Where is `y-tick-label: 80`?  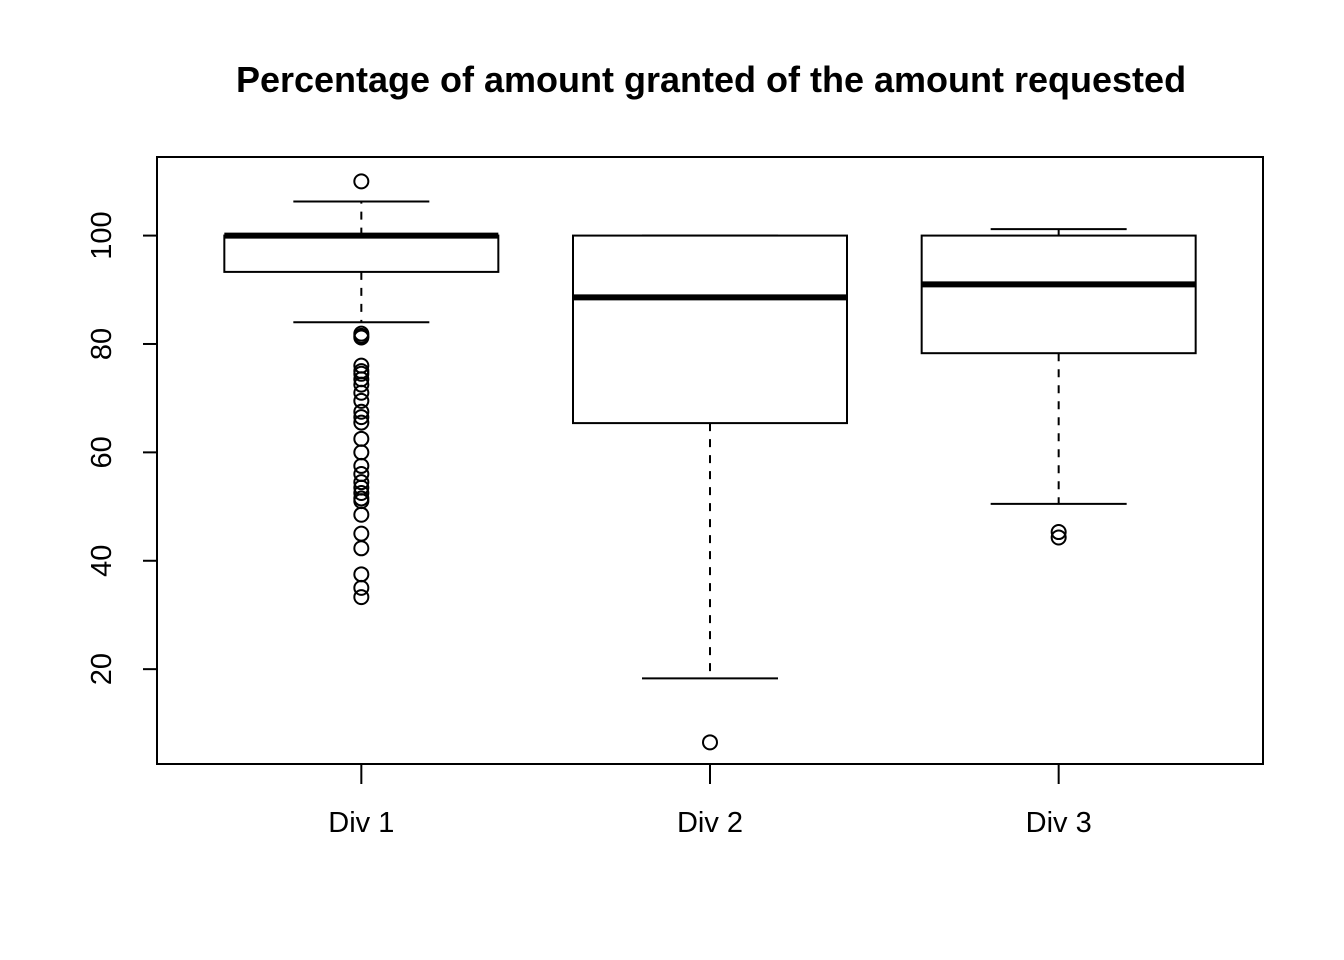
y-tick-label: 80 is located at coordinates (102, 344).